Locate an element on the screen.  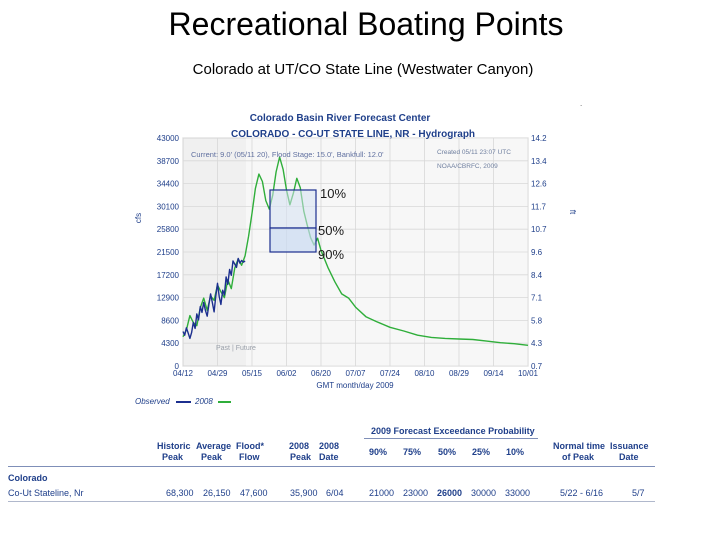
percentile-50-label: 50% is located at coordinates (331, 230).